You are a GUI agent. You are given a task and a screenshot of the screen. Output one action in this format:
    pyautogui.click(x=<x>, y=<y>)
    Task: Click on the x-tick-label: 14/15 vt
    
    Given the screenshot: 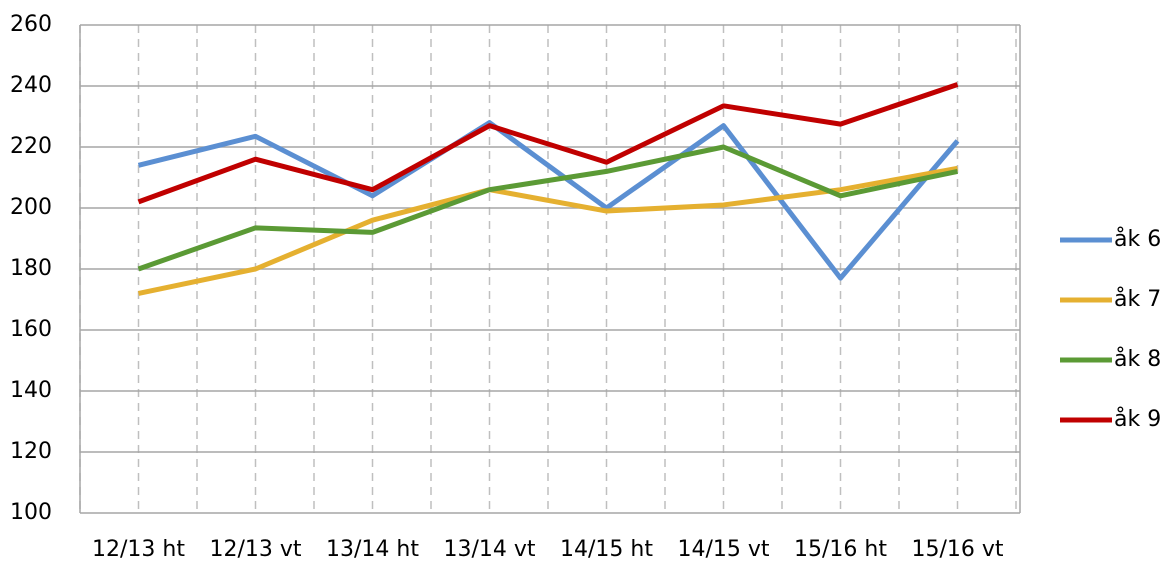 What is the action you would take?
    pyautogui.click(x=723, y=549)
    